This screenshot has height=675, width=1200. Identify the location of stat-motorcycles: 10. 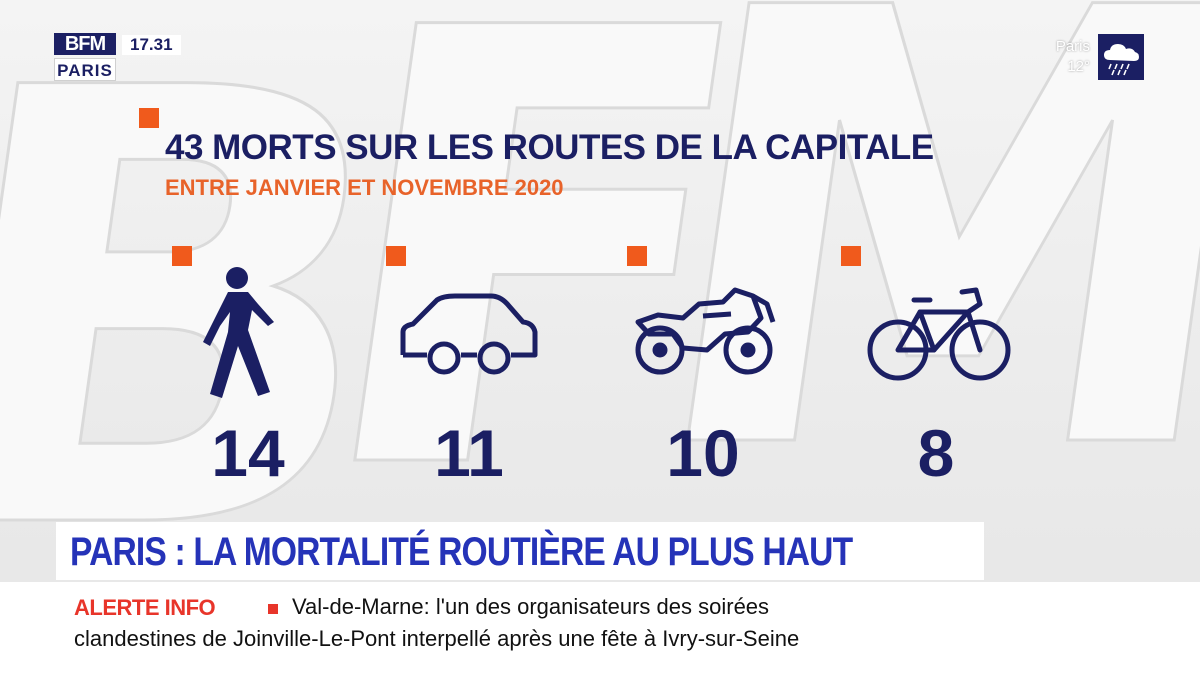
(703, 370).